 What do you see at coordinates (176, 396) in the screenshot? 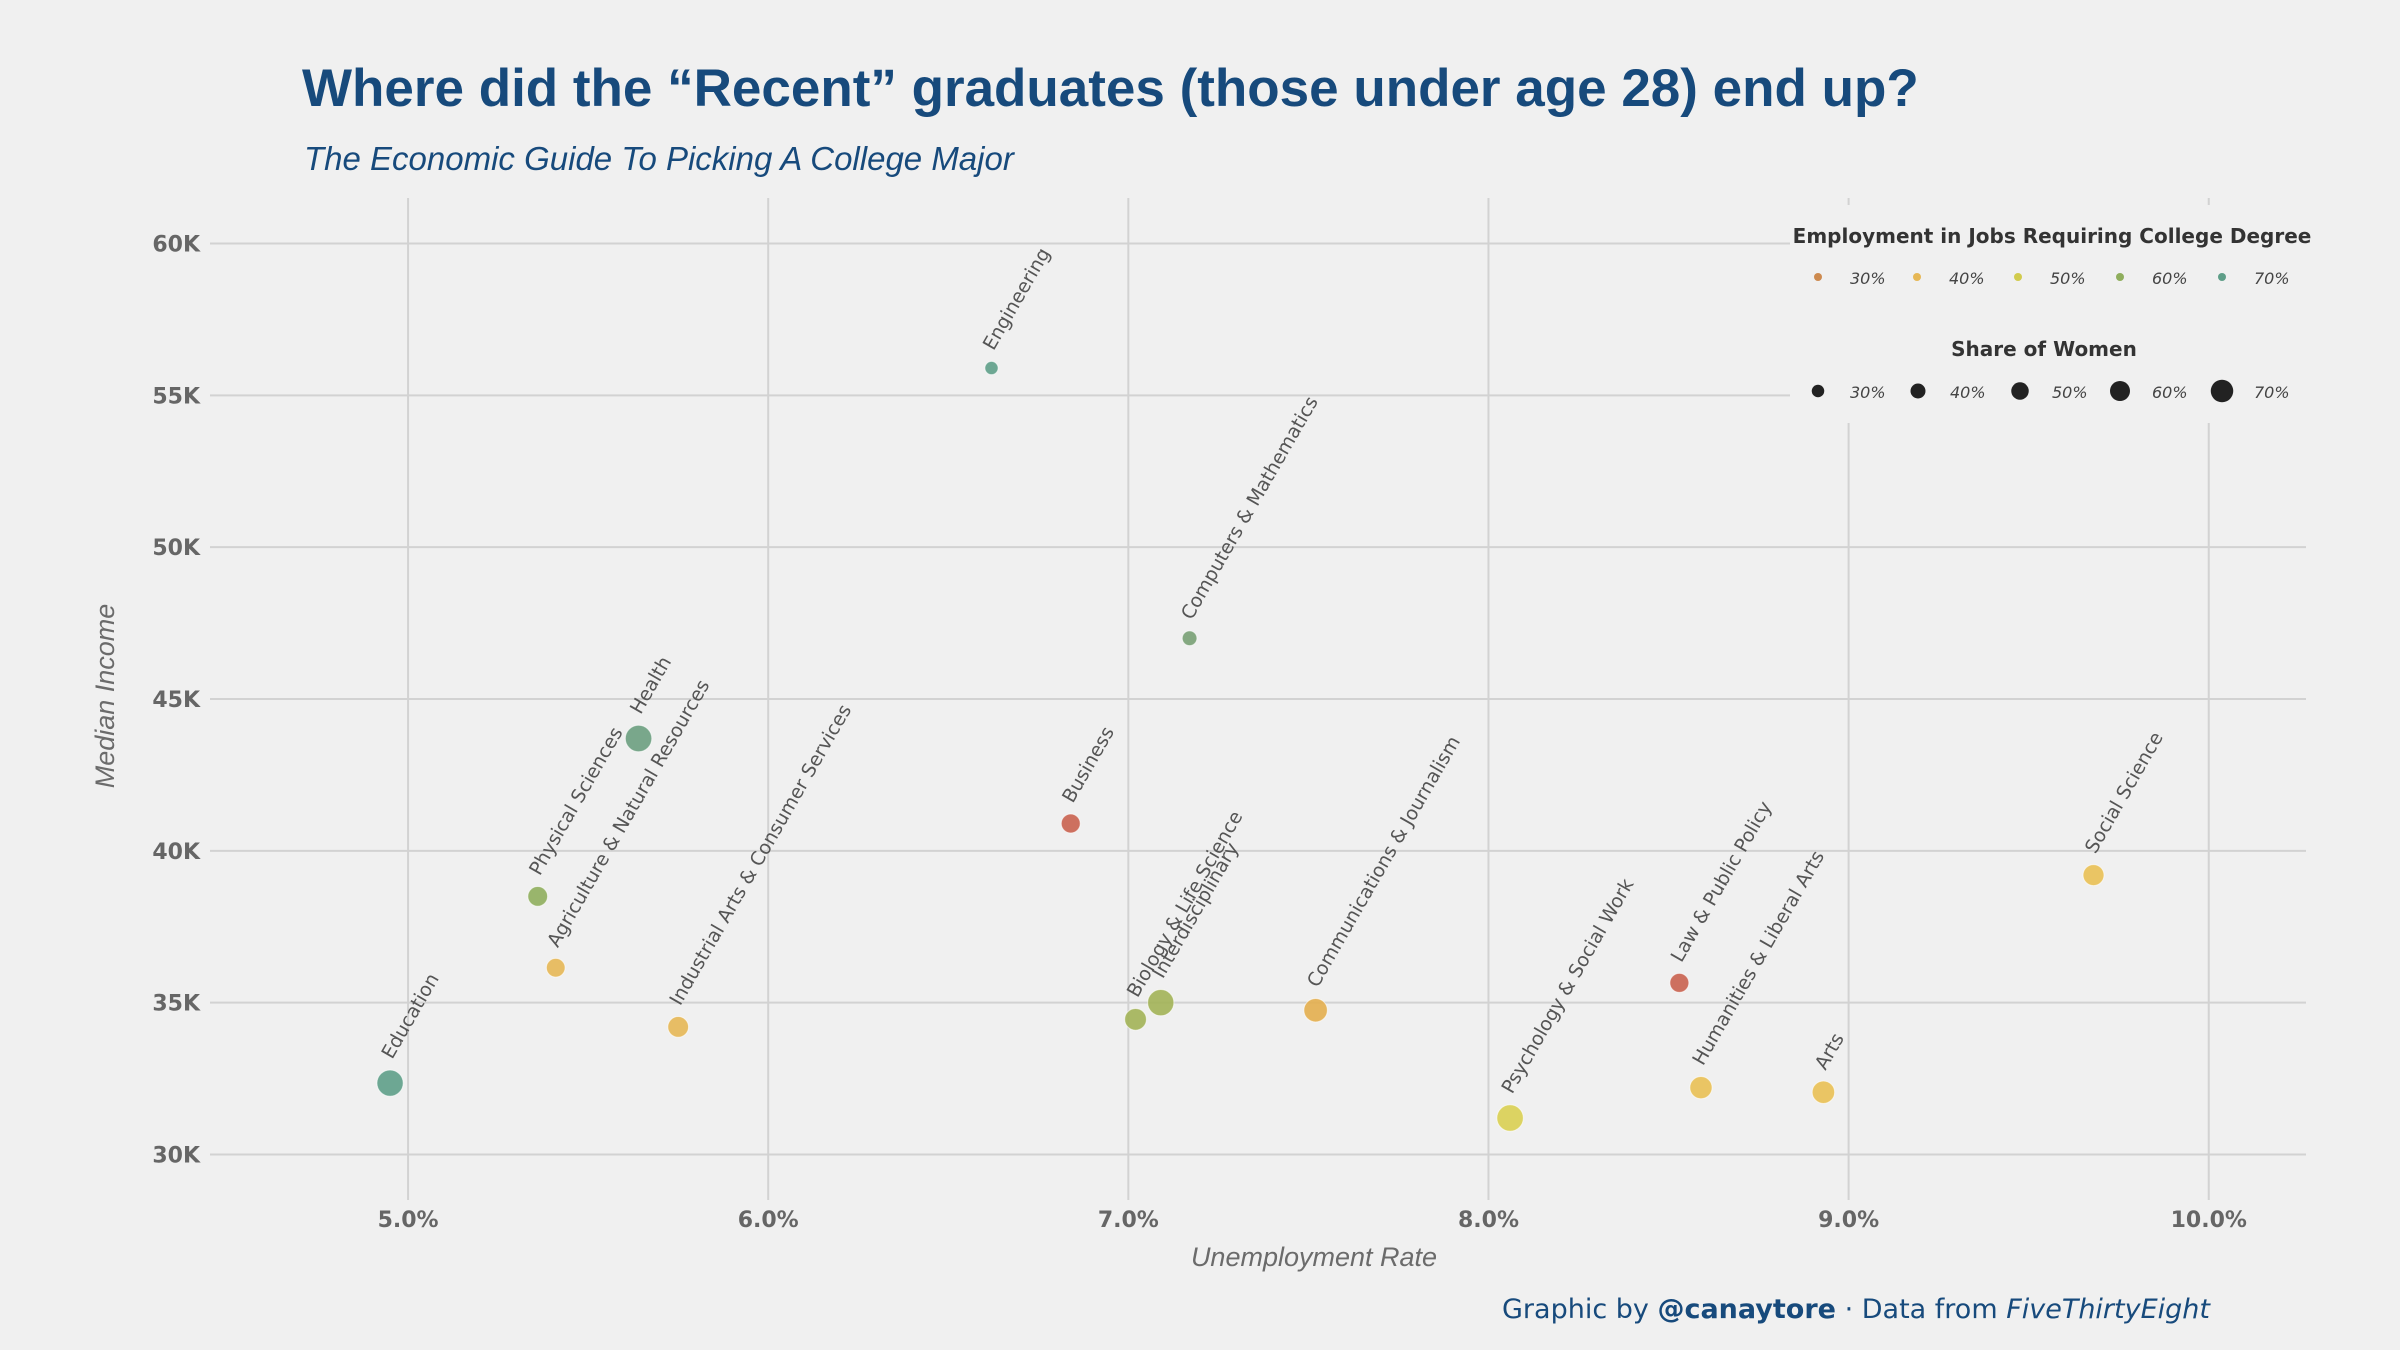
I see `y-tick-label: 55K` at bounding box center [176, 396].